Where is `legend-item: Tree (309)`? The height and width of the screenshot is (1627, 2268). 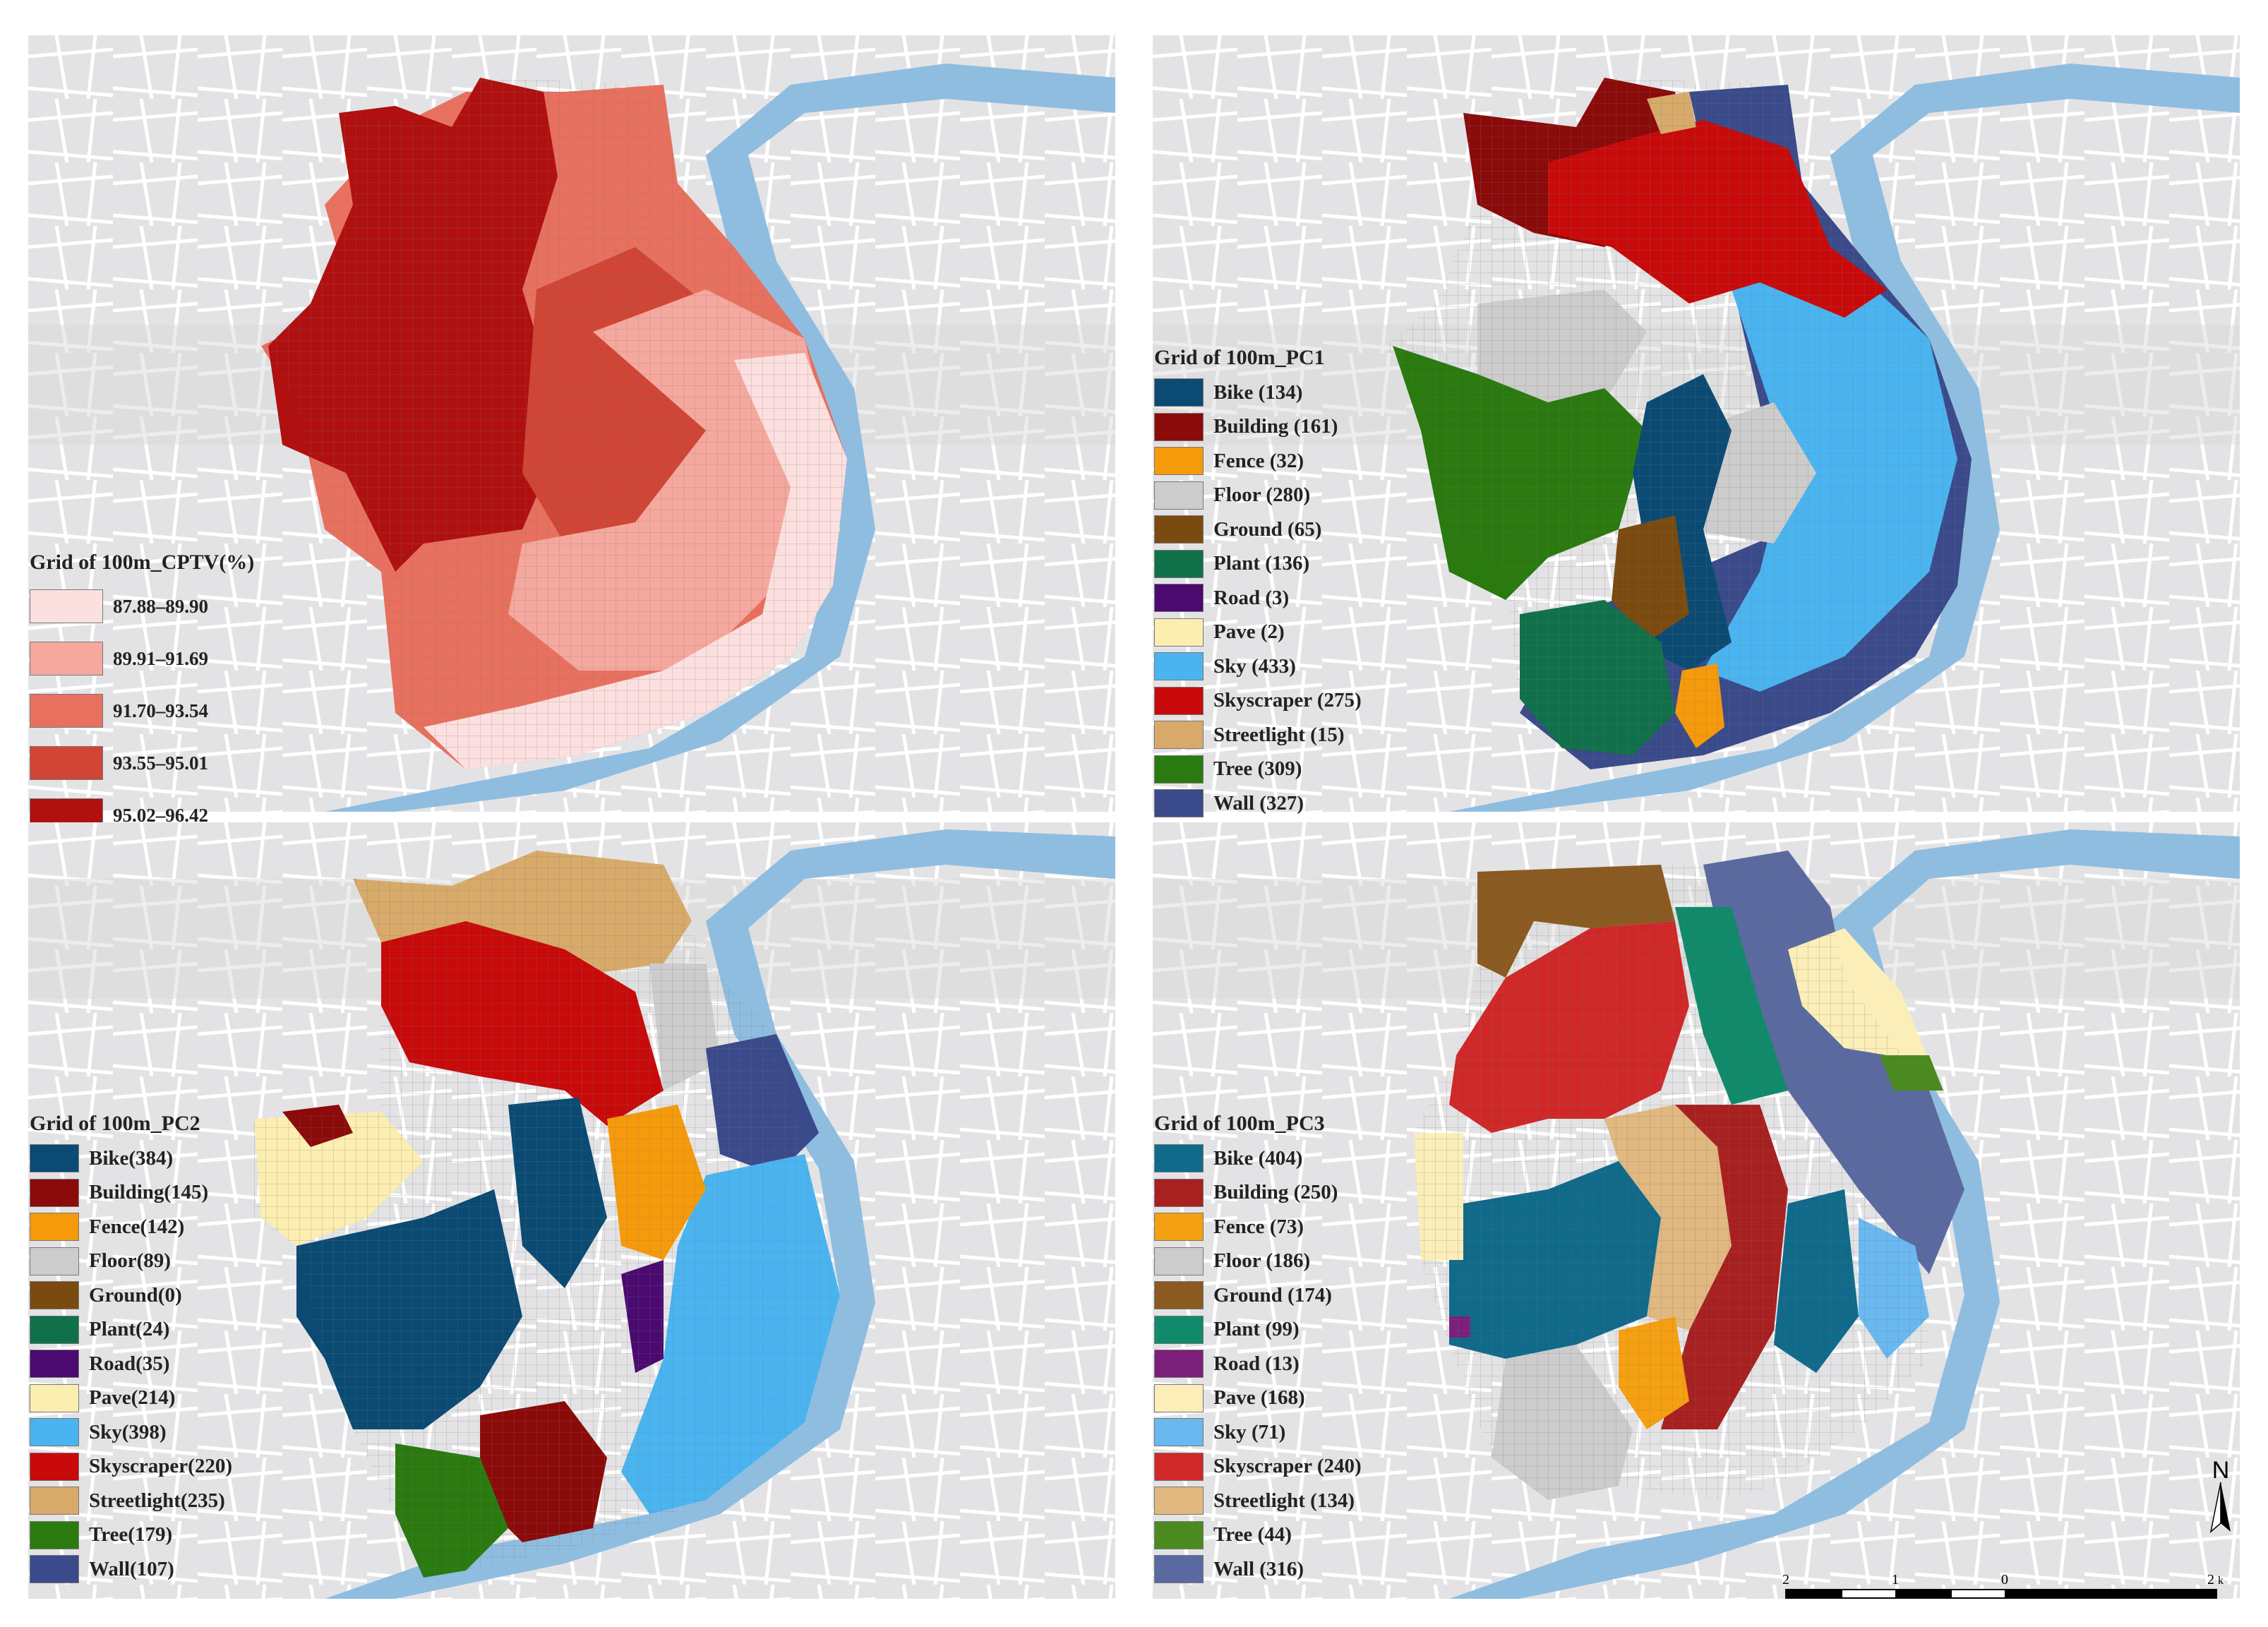 legend-item: Tree (309) is located at coordinates (1258, 769).